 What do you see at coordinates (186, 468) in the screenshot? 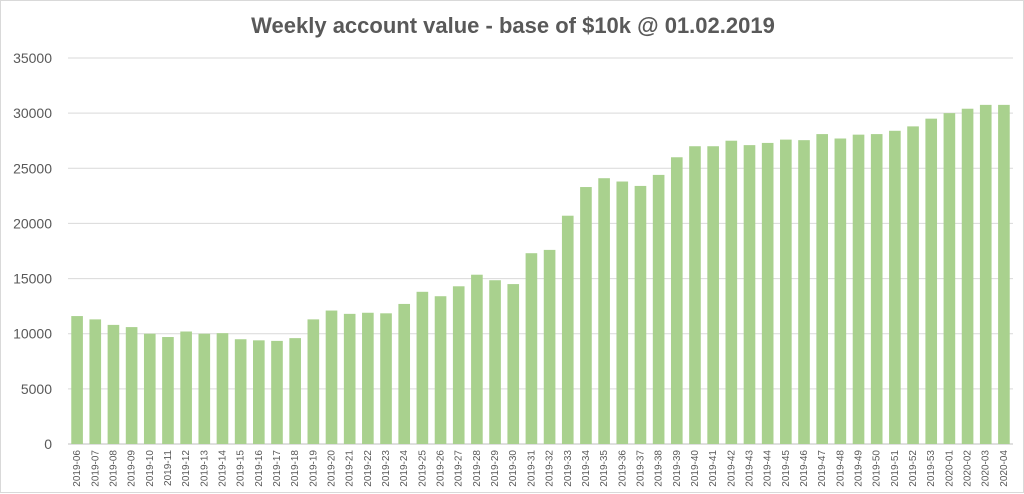
I see `x-tick-label: 2019-12` at bounding box center [186, 468].